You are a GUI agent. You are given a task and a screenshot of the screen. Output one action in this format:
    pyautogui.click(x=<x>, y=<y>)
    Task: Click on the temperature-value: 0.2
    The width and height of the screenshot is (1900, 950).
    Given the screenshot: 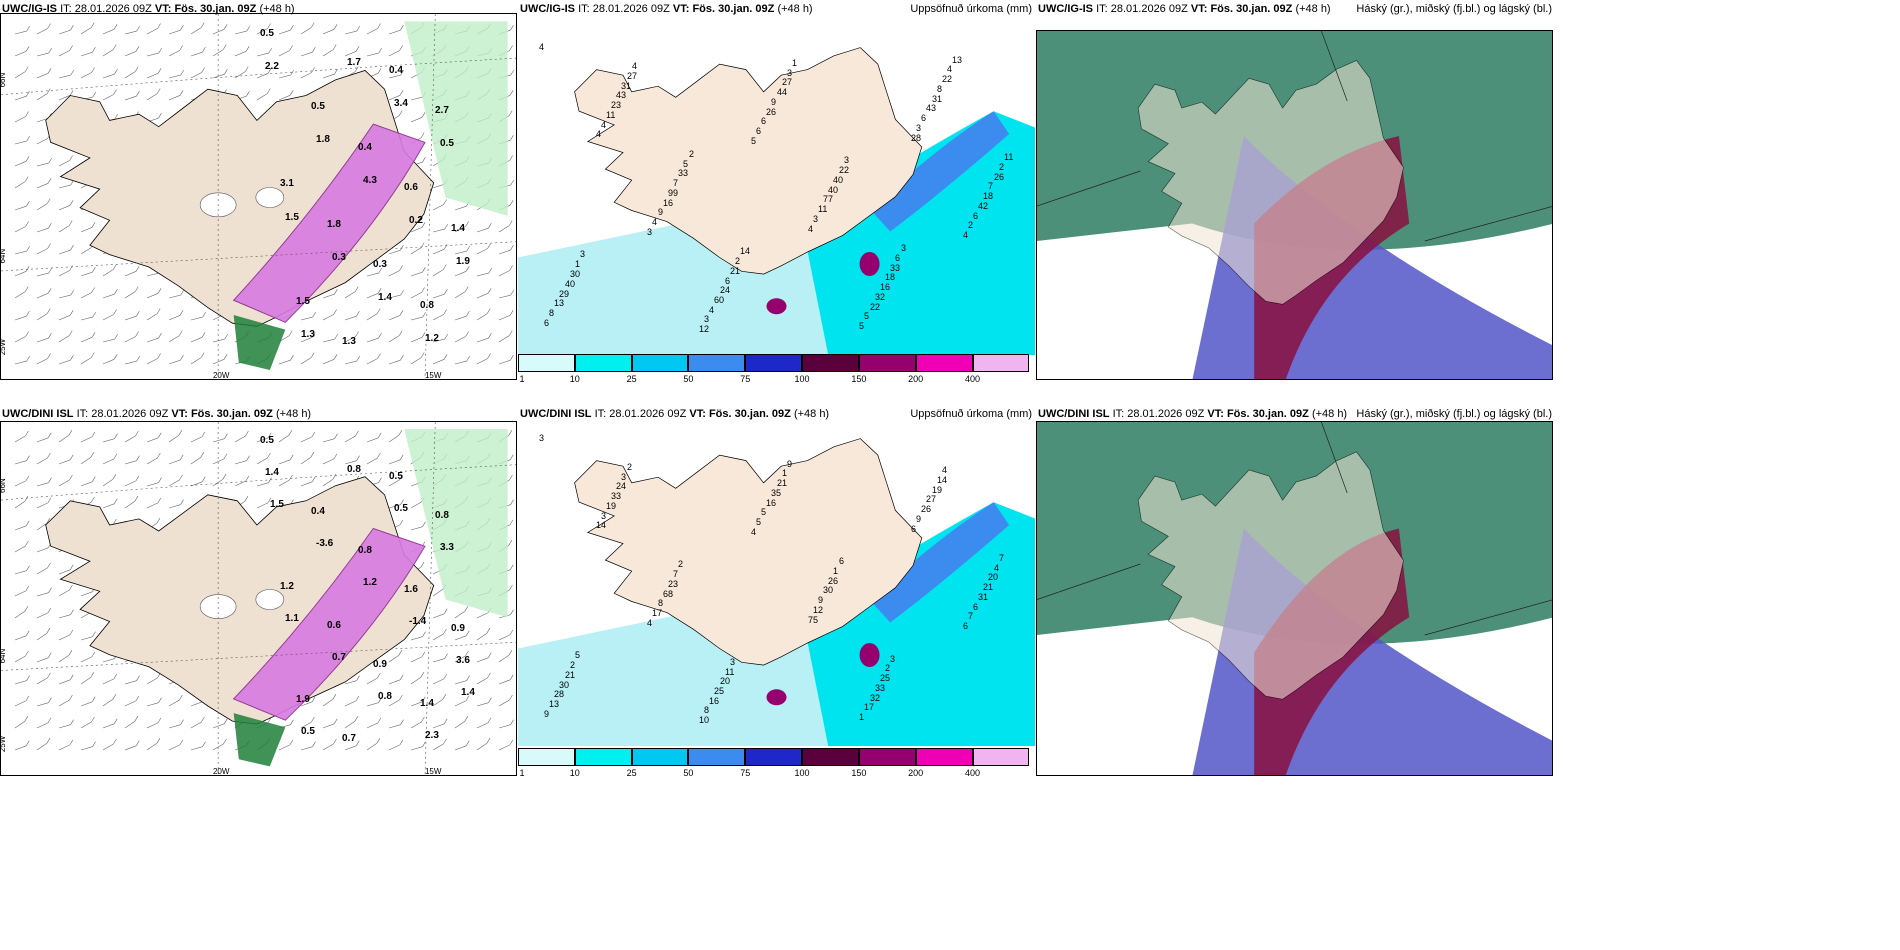 What is the action you would take?
    pyautogui.click(x=416, y=220)
    